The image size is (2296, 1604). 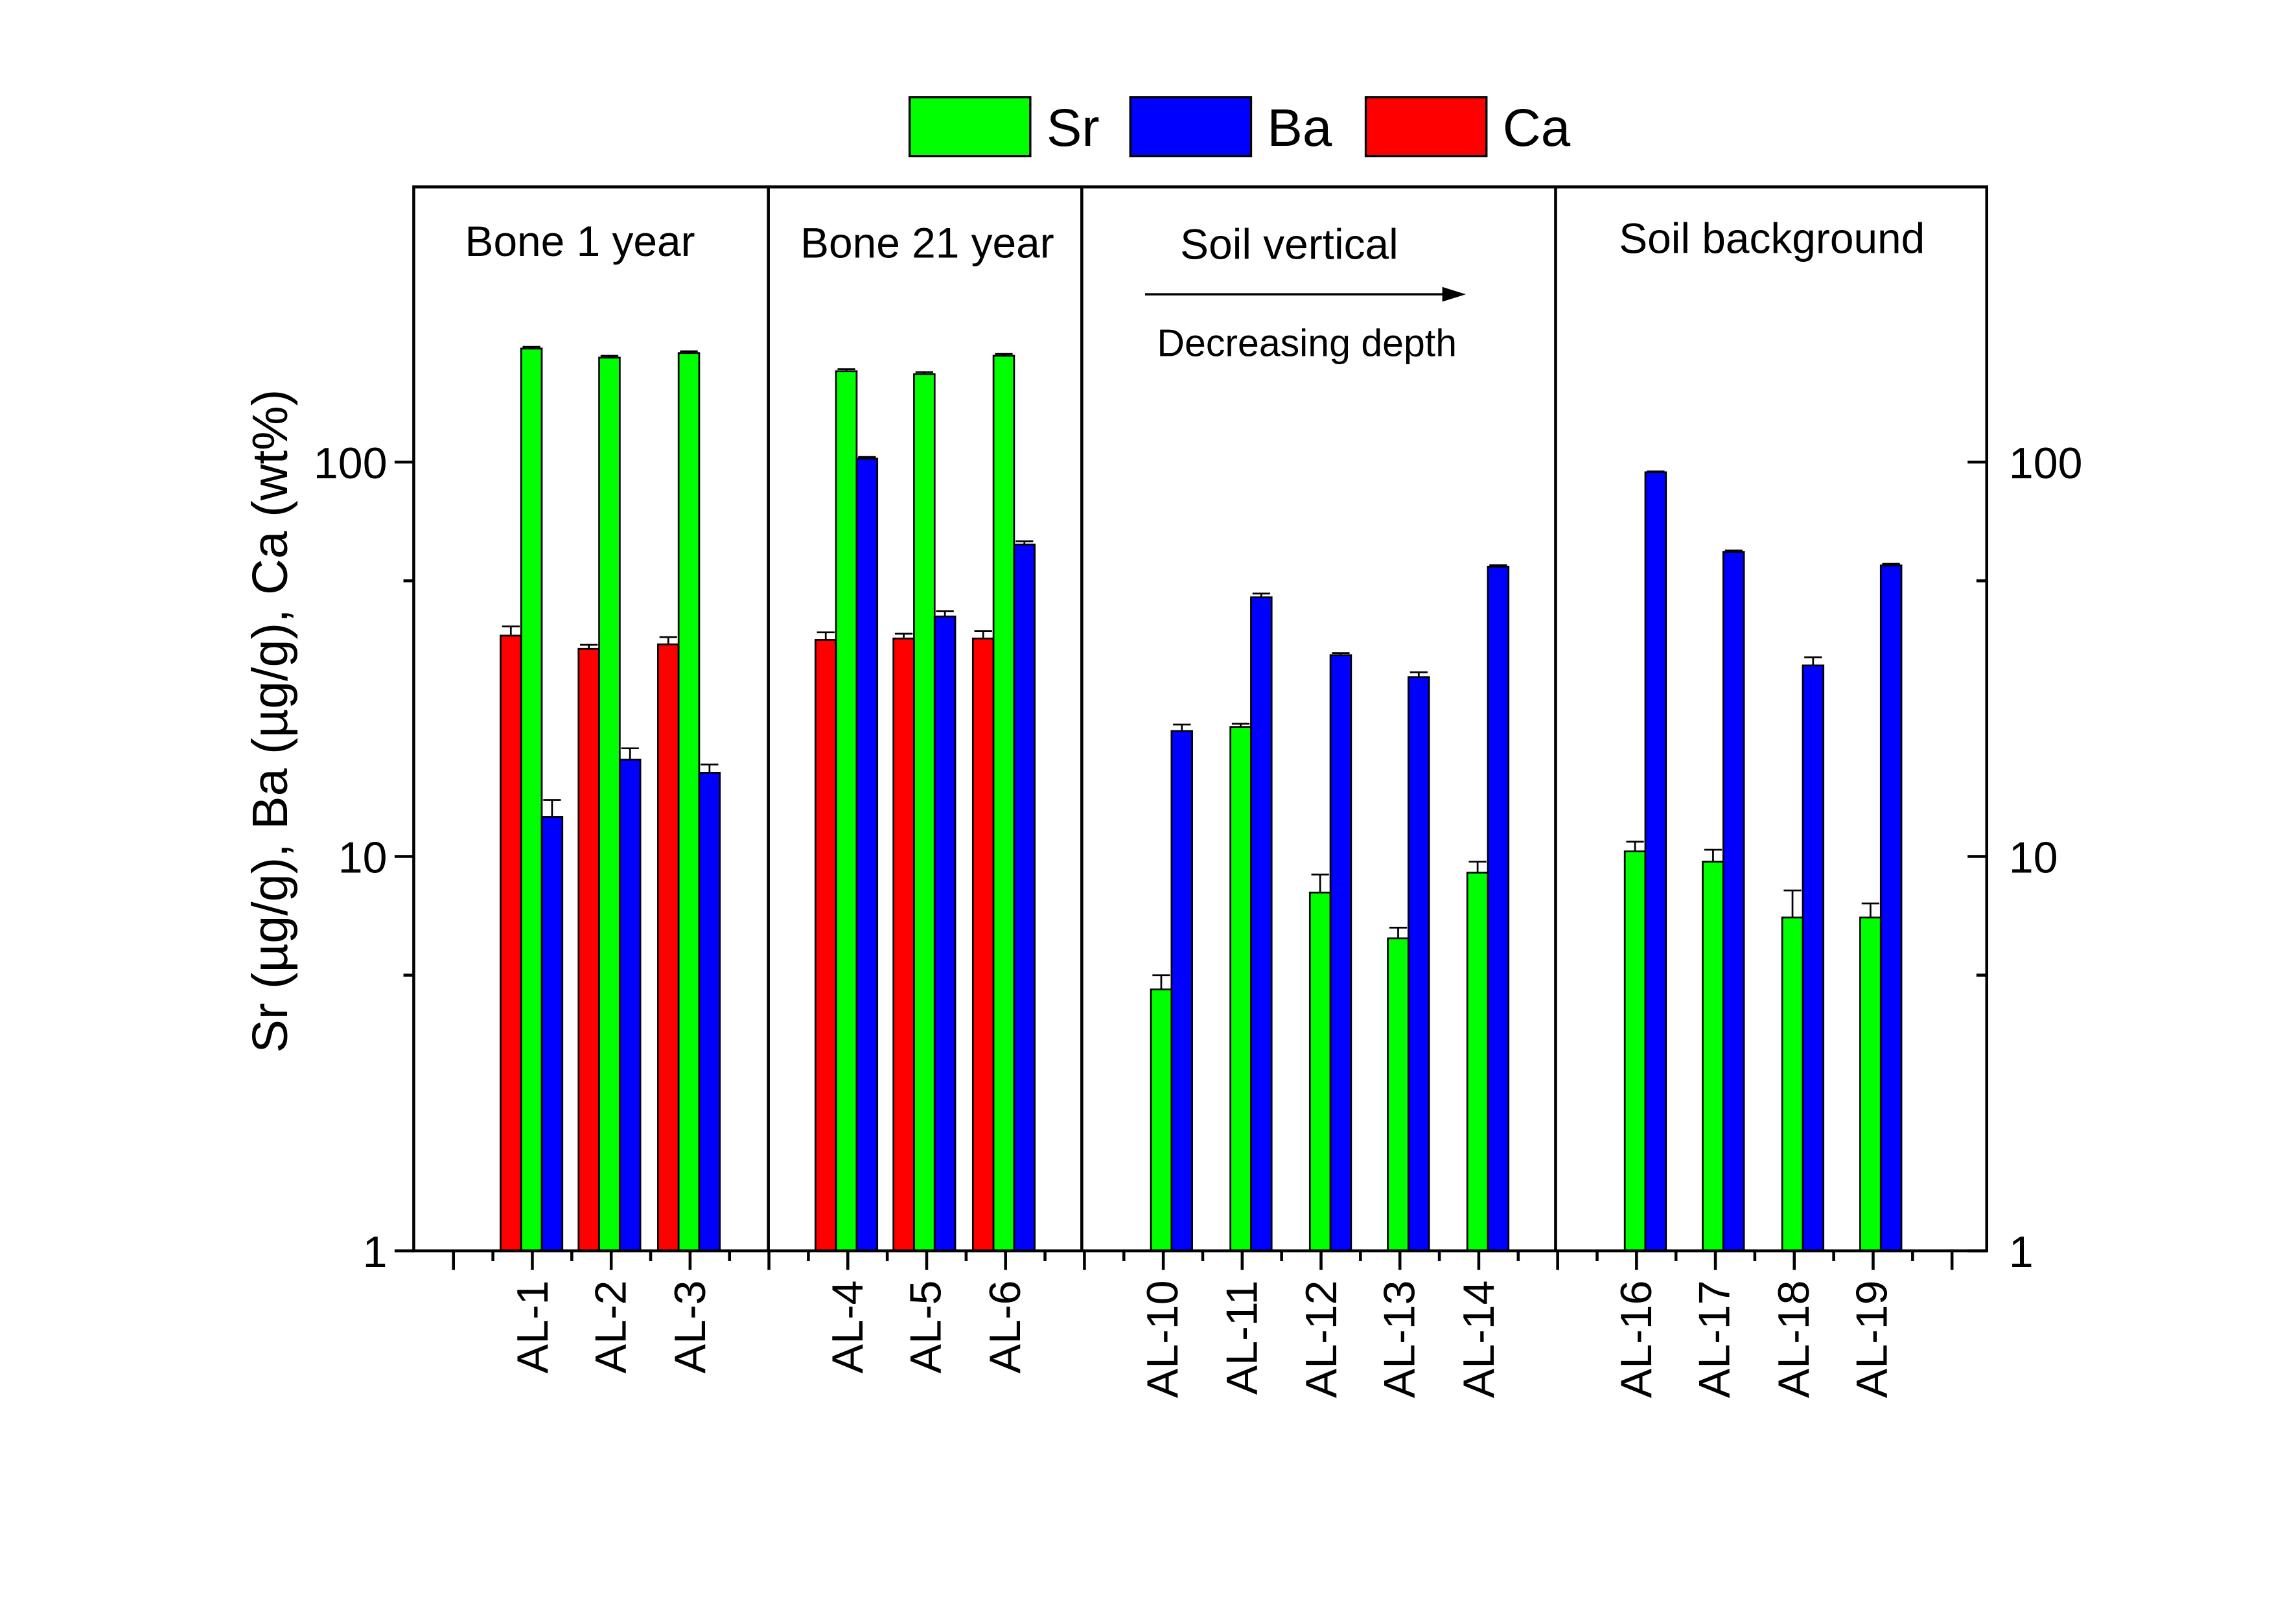 I want to click on x-tick-label-al-2: AL-2, so click(x=610, y=1326).